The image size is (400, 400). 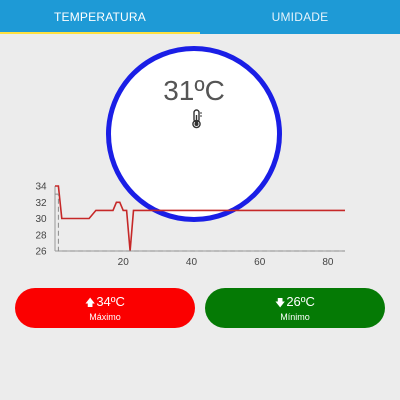 What do you see at coordinates (124, 262) in the screenshot?
I see `x-tick-label: 20` at bounding box center [124, 262].